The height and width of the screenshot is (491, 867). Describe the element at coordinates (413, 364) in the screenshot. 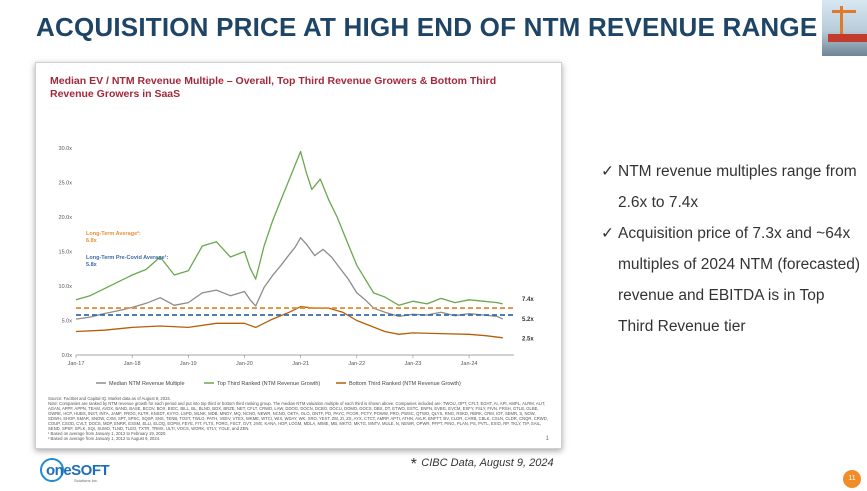

I see `x-tick-label: Jan-23` at that location.